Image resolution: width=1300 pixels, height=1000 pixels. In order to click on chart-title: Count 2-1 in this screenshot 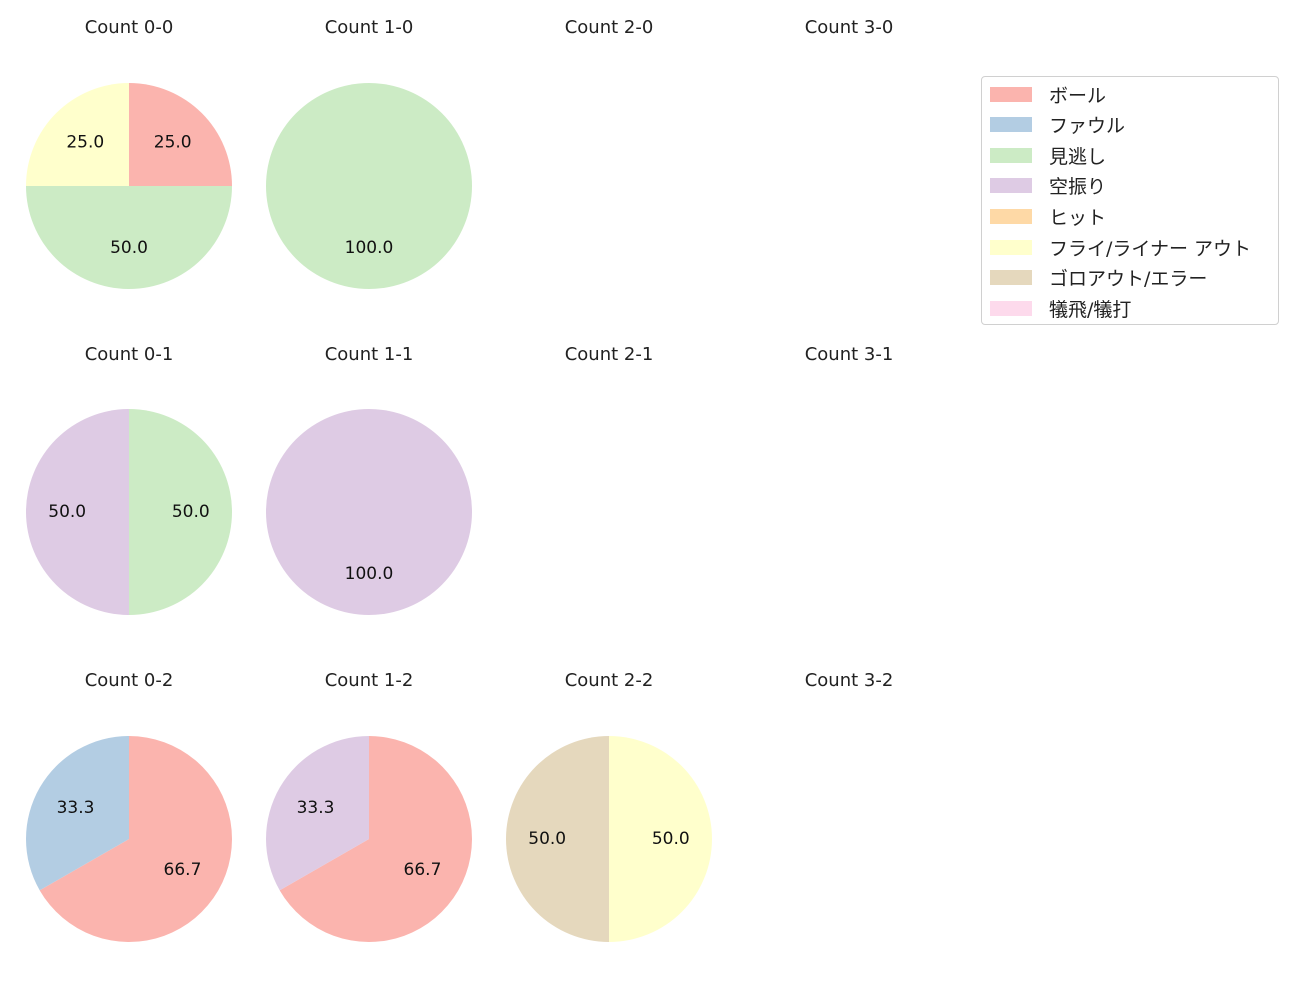, I will do `click(609, 354)`.